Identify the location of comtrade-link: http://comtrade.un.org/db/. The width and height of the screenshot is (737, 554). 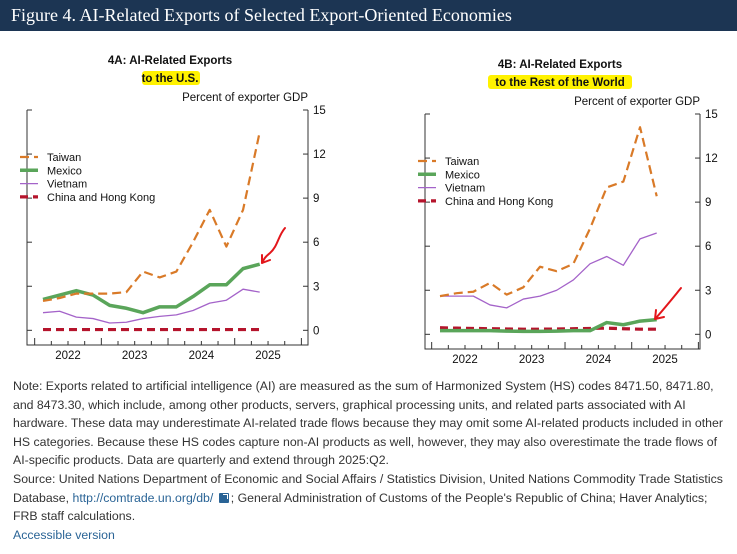
(143, 497).